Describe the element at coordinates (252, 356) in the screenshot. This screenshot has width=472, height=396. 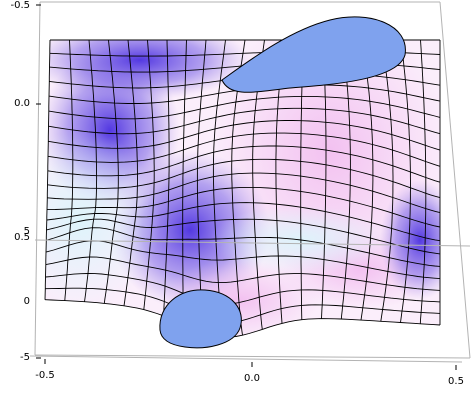
I see `box-edge-bottom` at that location.